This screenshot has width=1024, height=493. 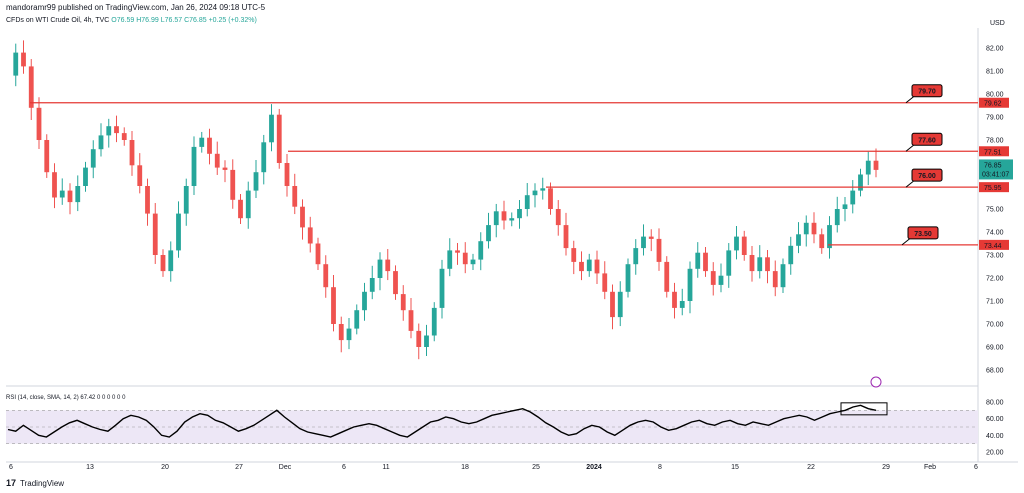 What do you see at coordinates (923, 234) in the screenshot?
I see `level-callout-label: 73.50` at bounding box center [923, 234].